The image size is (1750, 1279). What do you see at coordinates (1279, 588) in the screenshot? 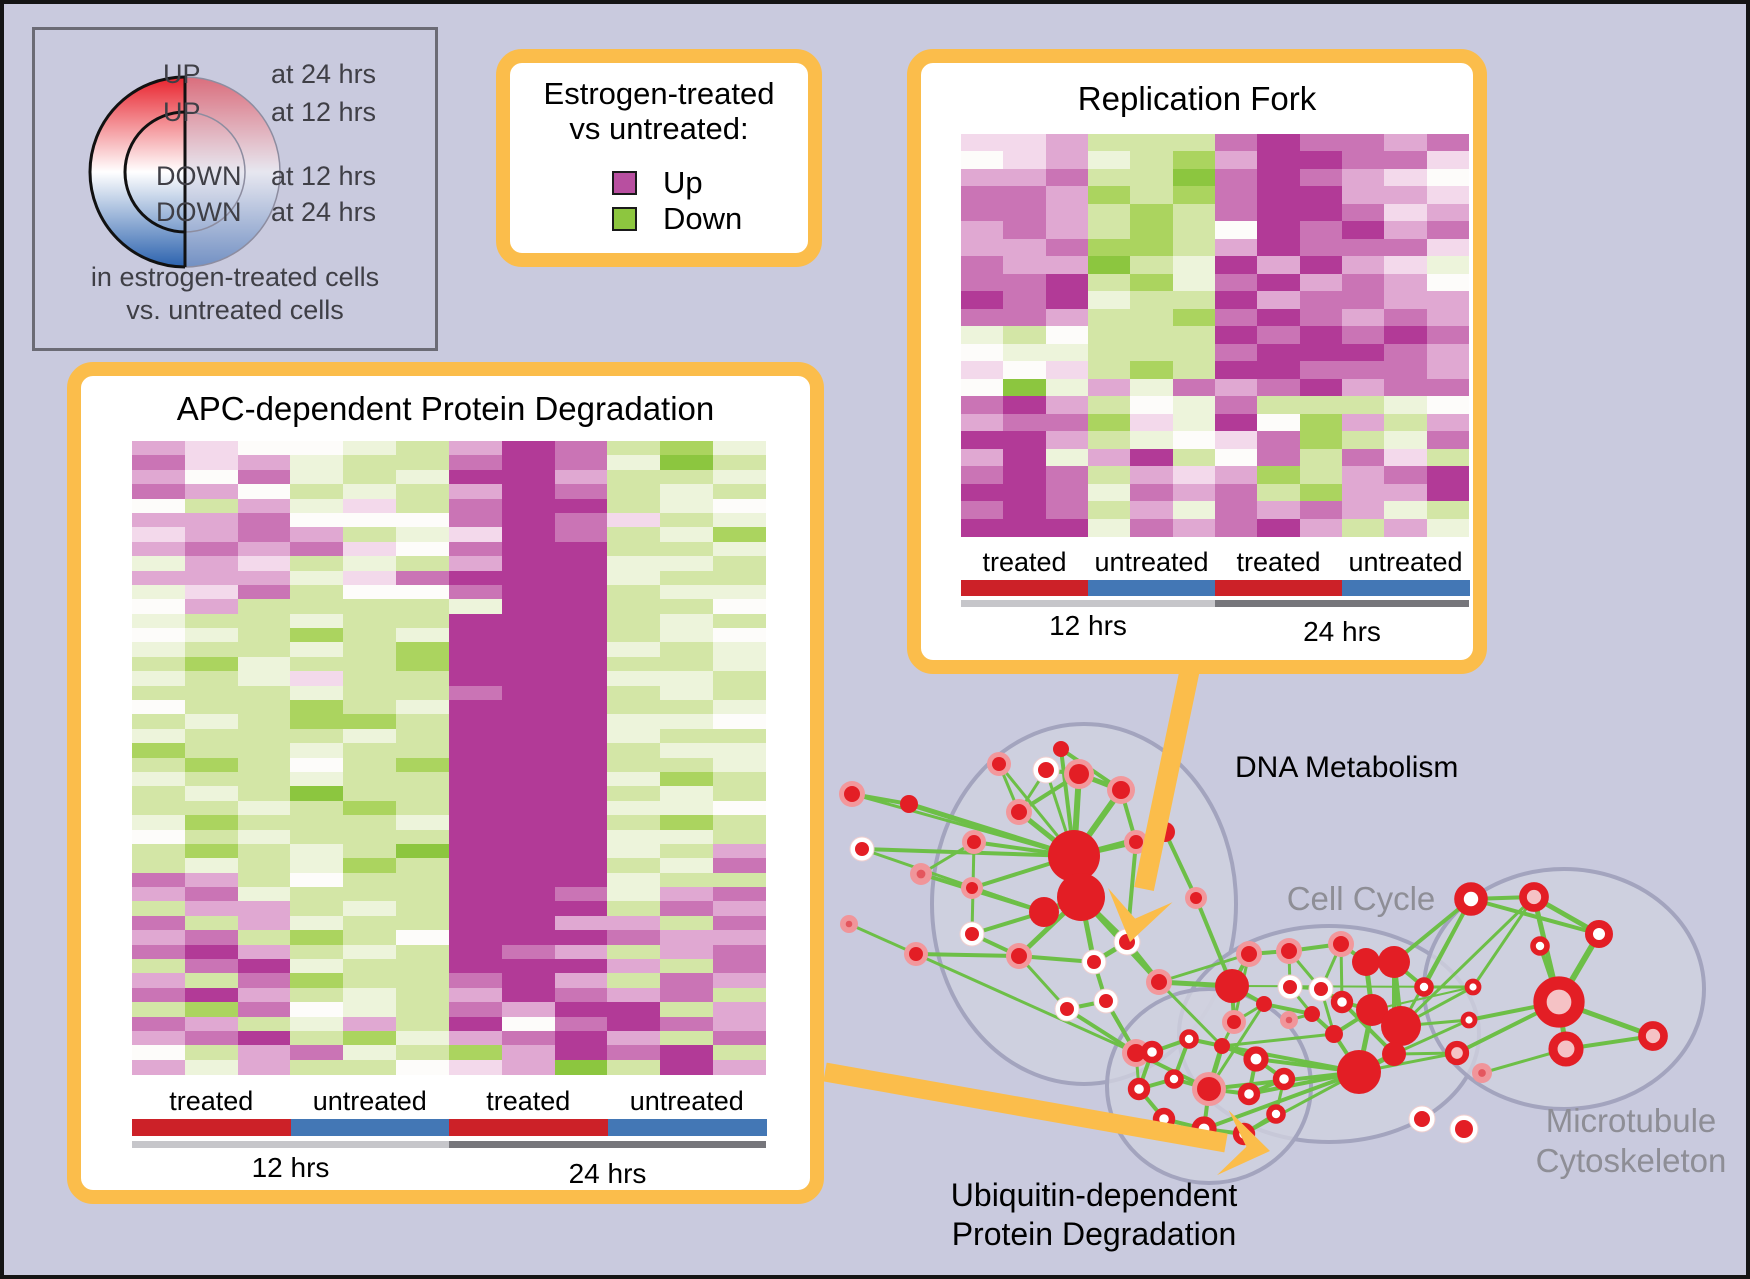
I see `treated-bar` at bounding box center [1279, 588].